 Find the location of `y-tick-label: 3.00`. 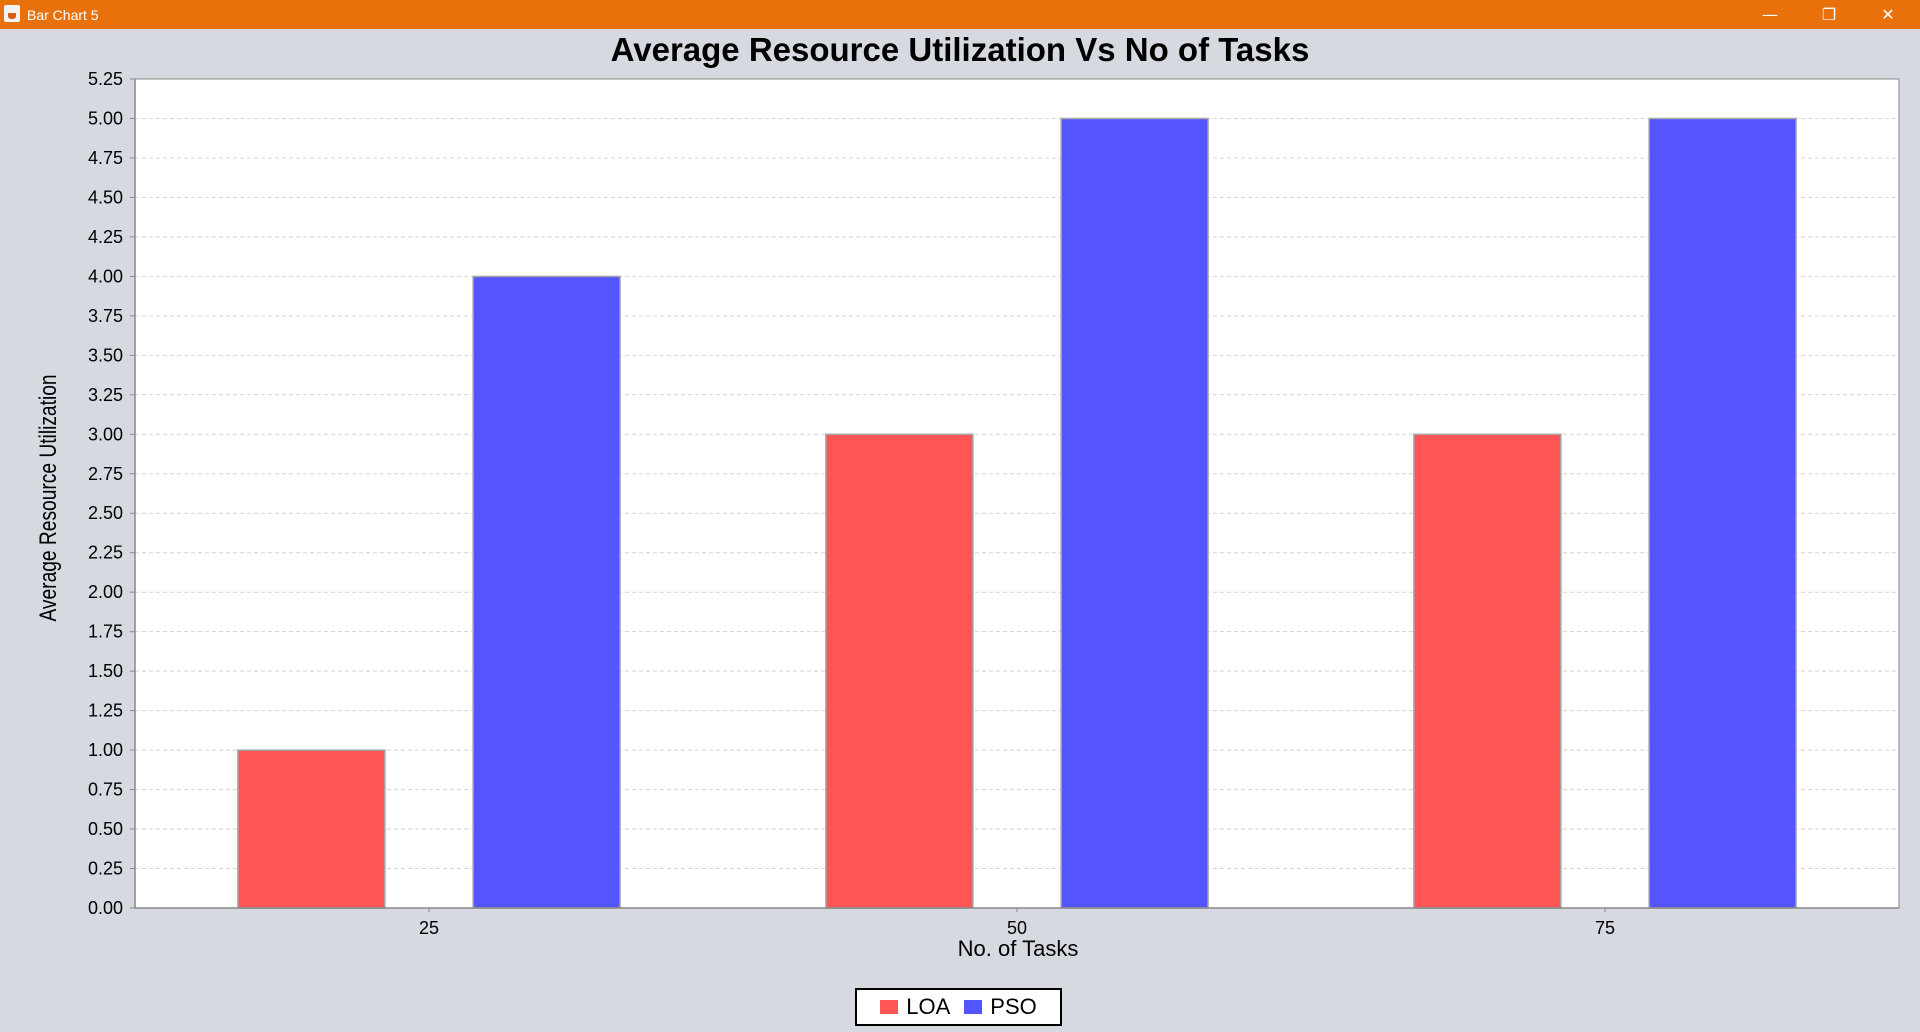

y-tick-label: 3.00 is located at coordinates (105, 434).